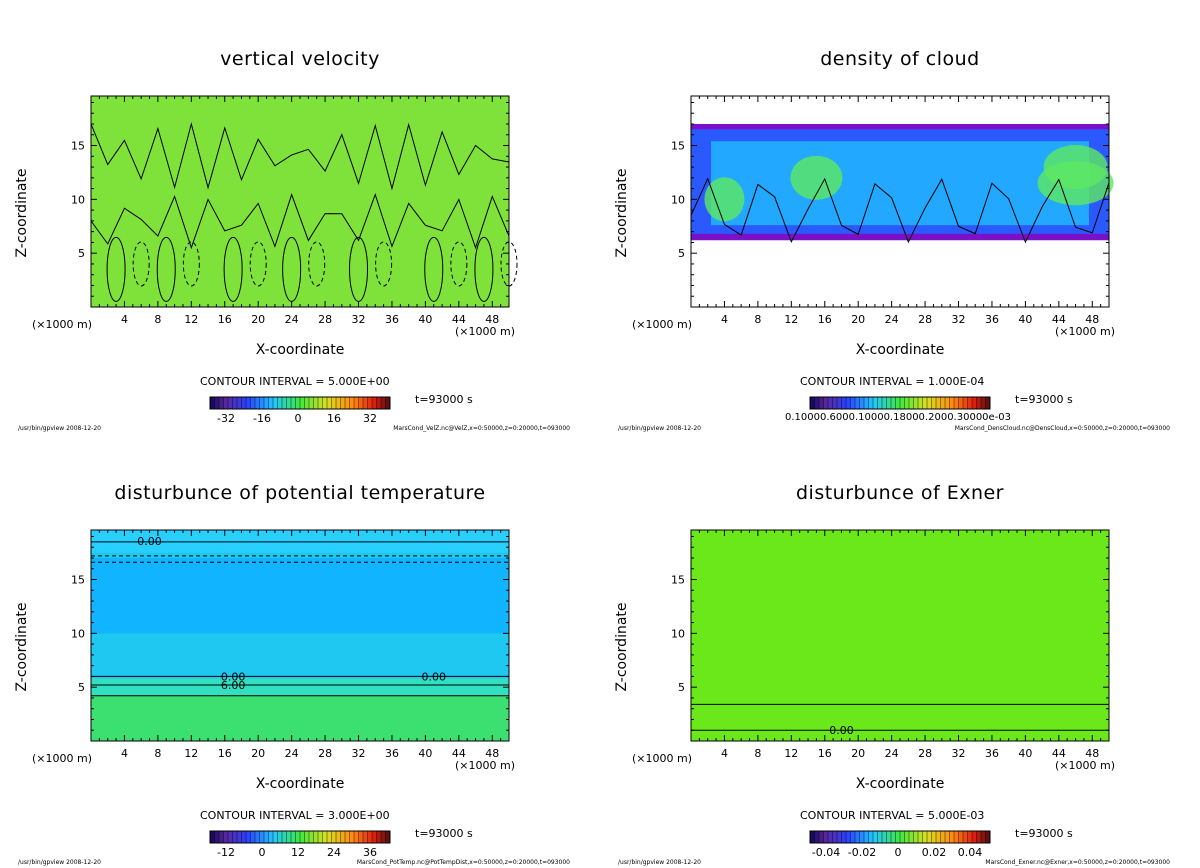 The height and width of the screenshot is (868, 1200). Describe the element at coordinates (370, 418) in the screenshot. I see `colorbar-tick-label: 32` at that location.